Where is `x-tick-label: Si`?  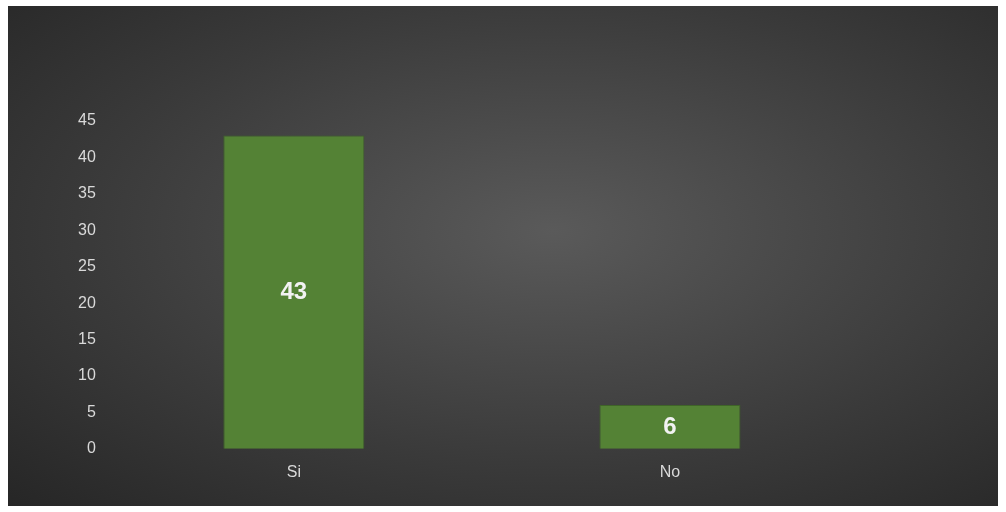 x-tick-label: Si is located at coordinates (293, 471).